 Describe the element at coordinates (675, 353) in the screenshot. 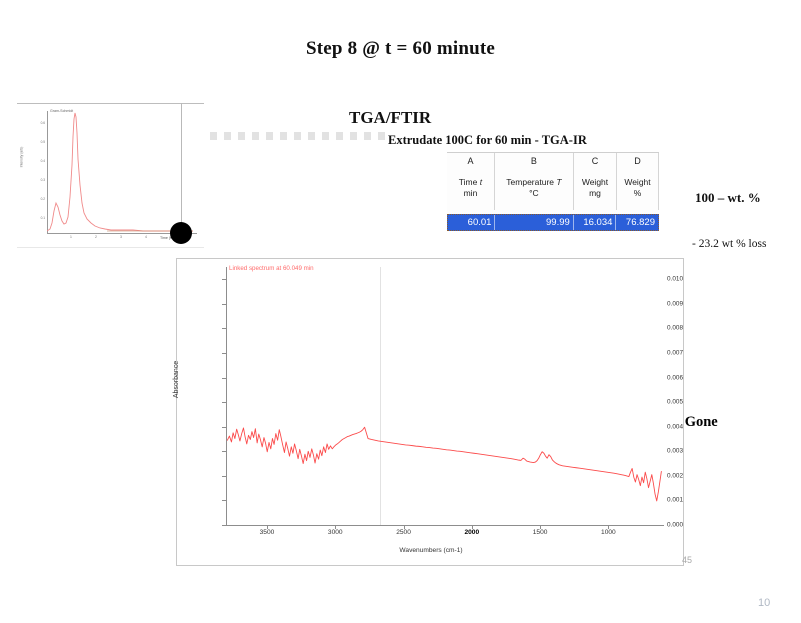

I see `ftir-y-tick-label: 0.007` at that location.